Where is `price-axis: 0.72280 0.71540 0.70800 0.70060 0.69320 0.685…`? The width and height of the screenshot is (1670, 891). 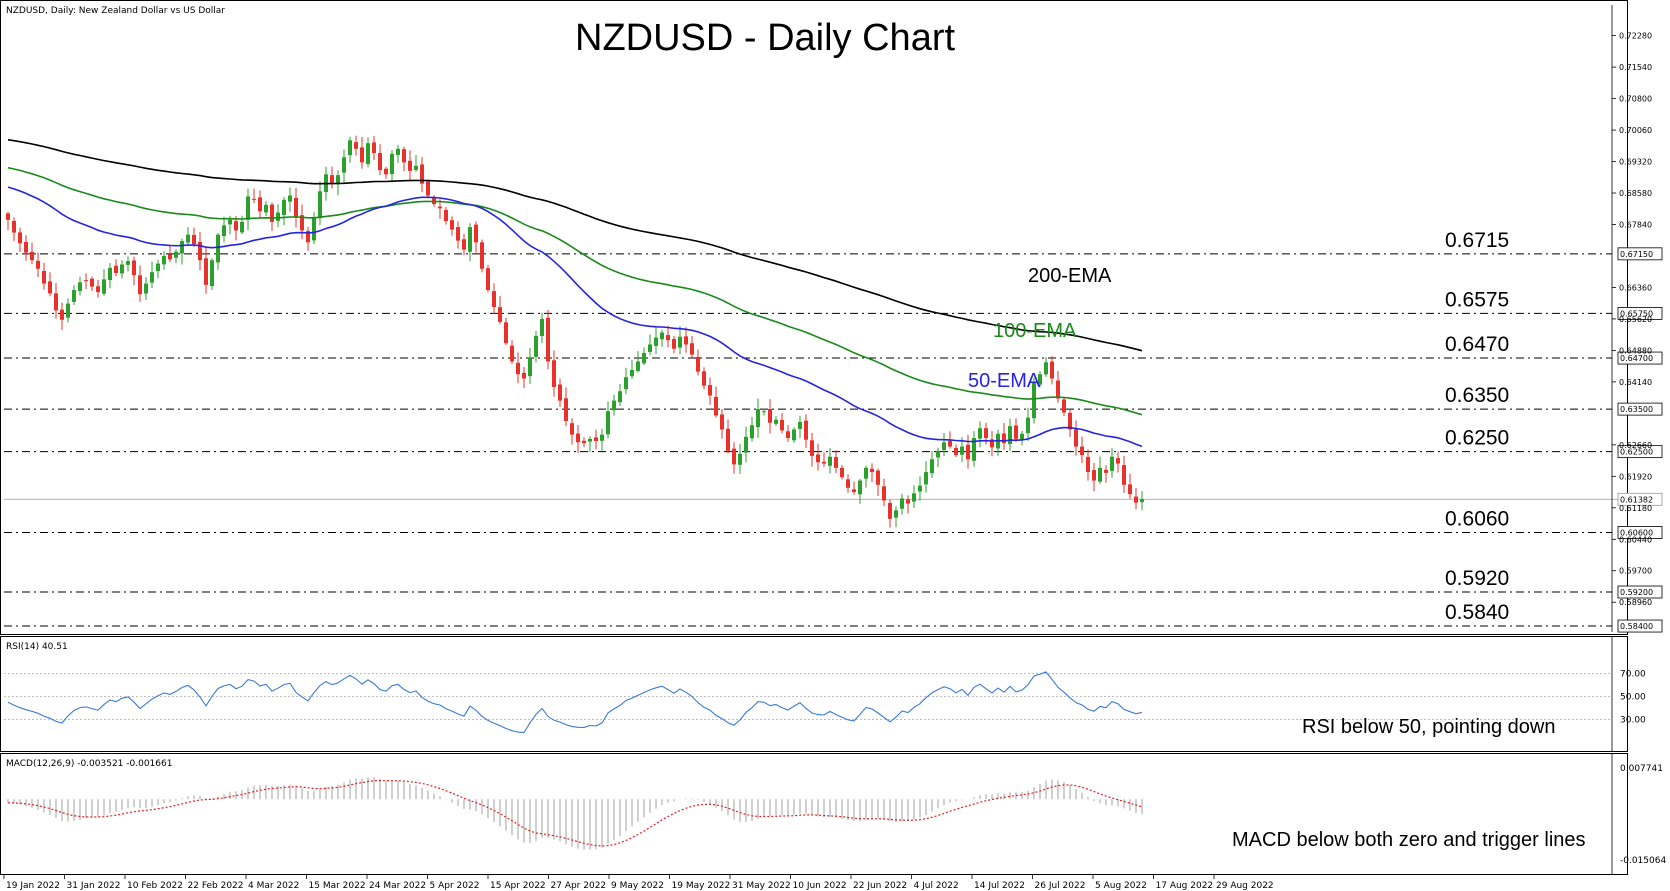
price-axis: 0.72280 0.71540 0.70800 0.70060 0.69320 0.685… is located at coordinates (1631, 318).